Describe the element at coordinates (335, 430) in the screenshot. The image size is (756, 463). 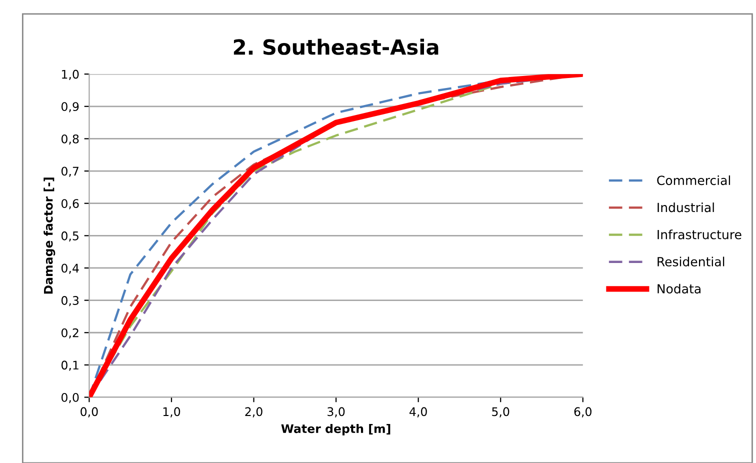
I see `x-axis-title: Water depth [m]` at that location.